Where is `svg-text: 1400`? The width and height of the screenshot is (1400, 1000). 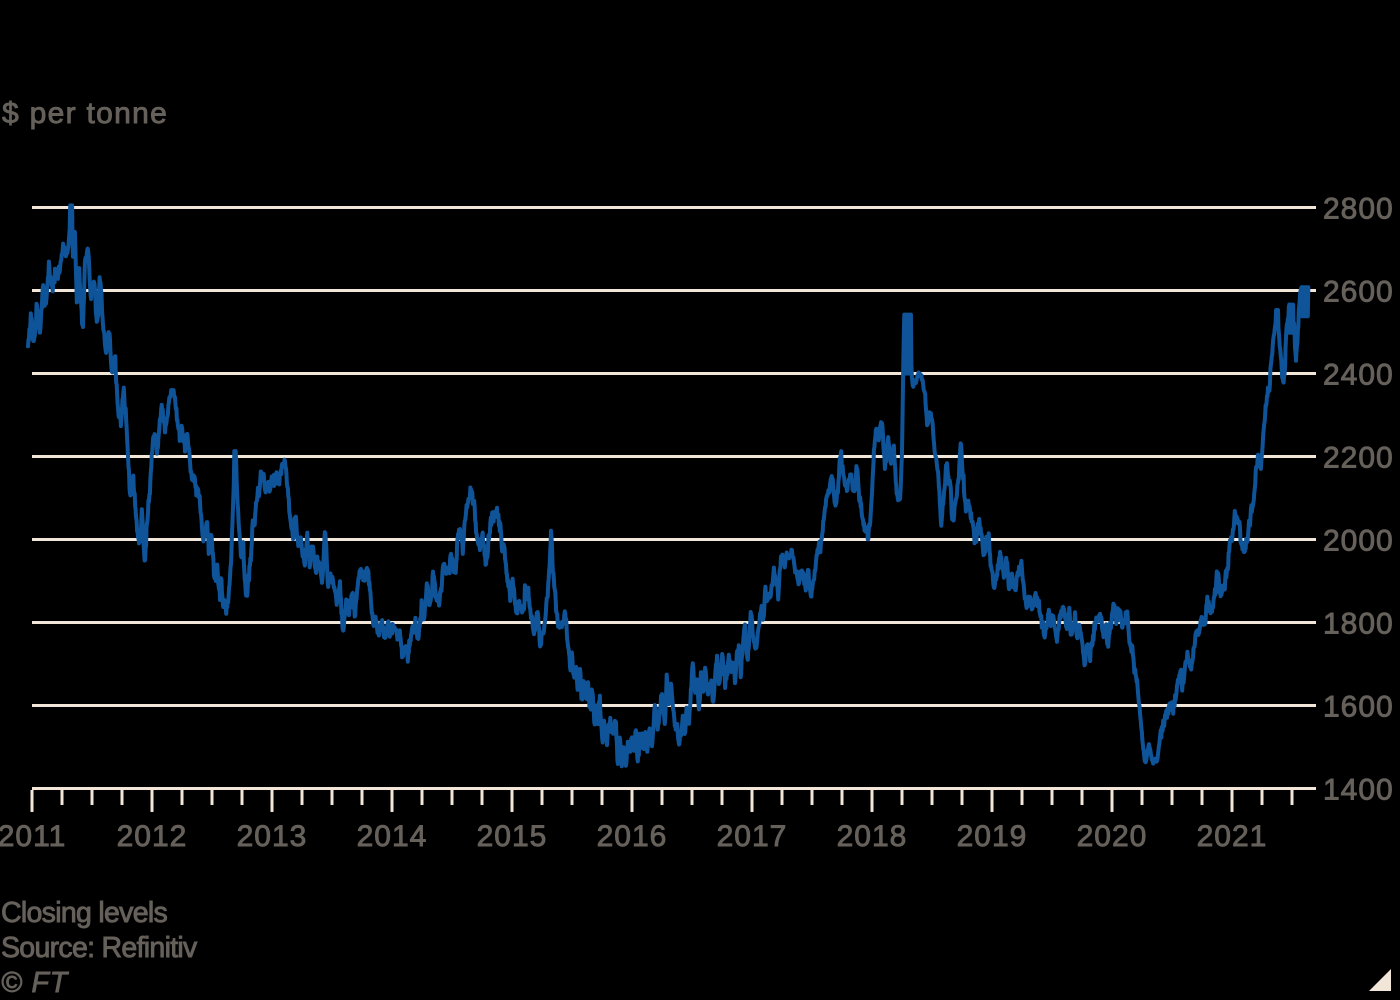
svg-text: 1400 is located at coordinates (1358, 789).